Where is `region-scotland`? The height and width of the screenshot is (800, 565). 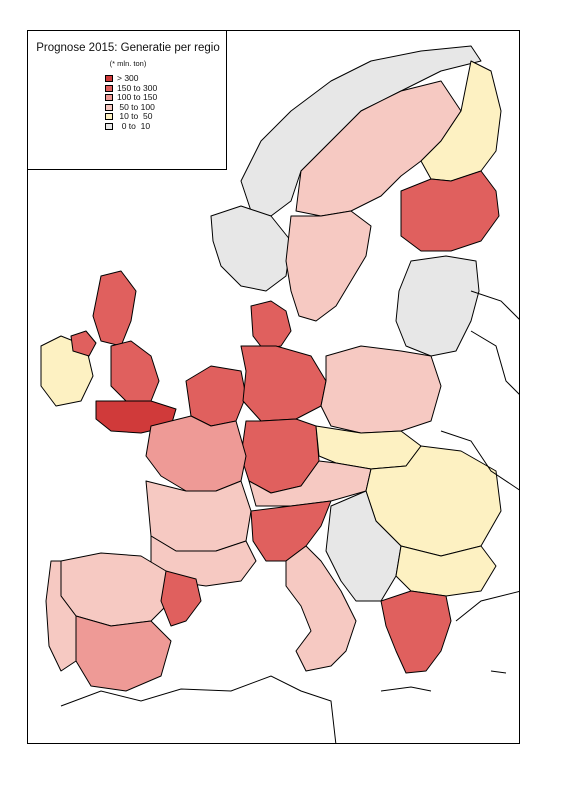 region-scotland is located at coordinates (114, 308).